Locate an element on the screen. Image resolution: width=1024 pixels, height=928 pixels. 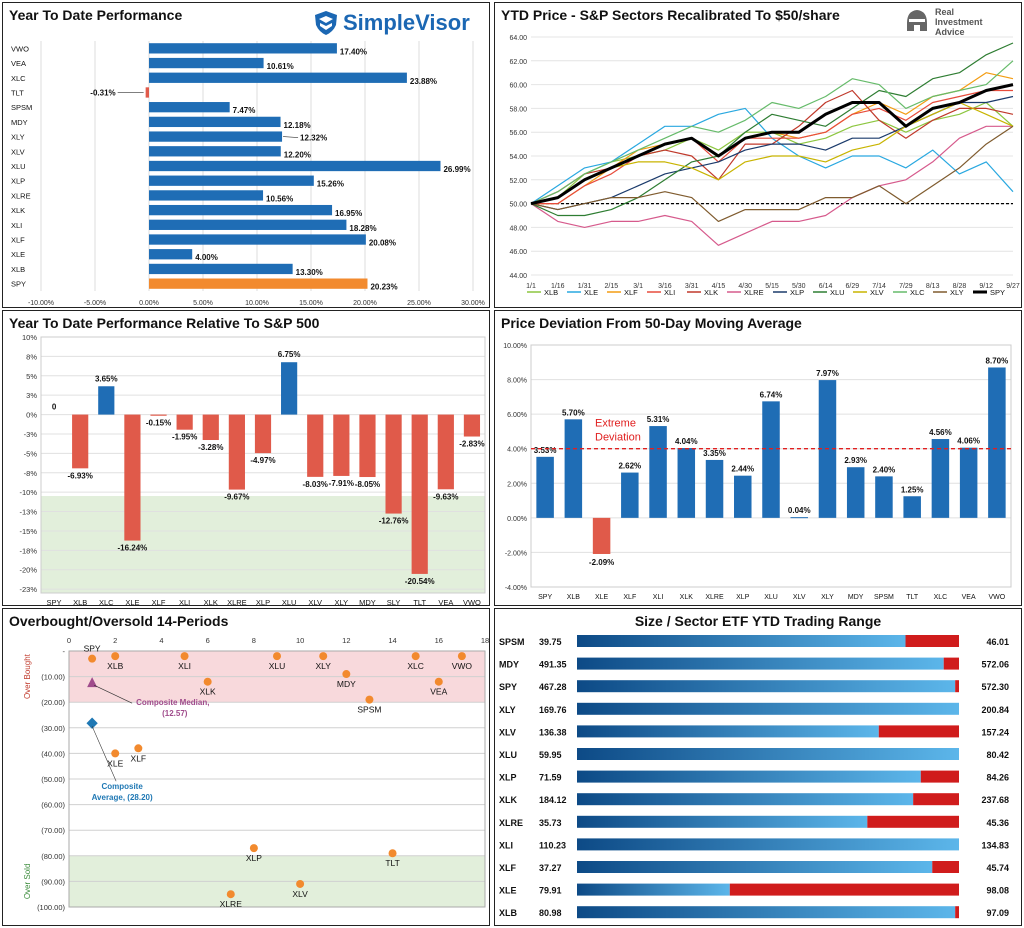
point-label: VEA is located at coordinates (438, 692).